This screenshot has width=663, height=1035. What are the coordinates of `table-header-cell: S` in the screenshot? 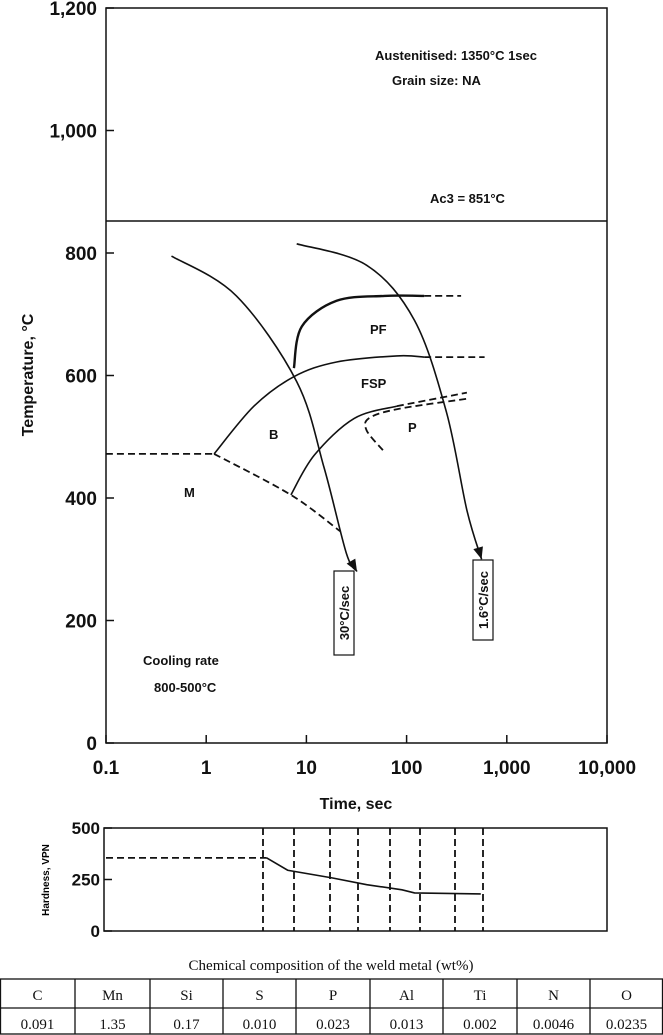 It's located at (259, 996).